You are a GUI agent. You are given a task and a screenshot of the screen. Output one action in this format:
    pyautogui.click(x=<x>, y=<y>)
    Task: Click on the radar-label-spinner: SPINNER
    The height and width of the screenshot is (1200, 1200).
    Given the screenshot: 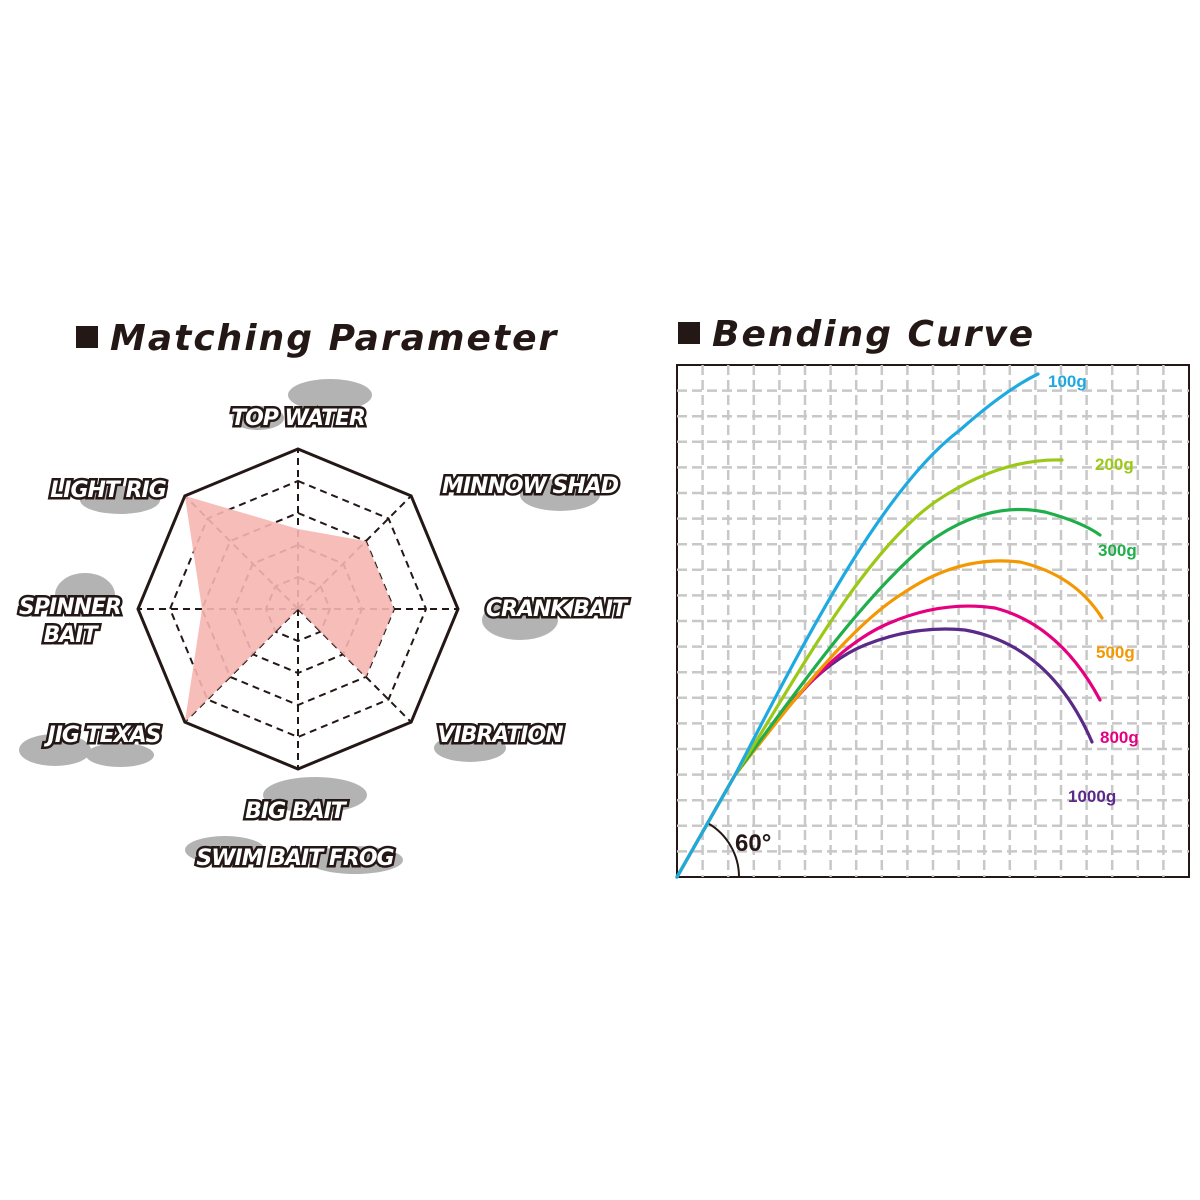 What is the action you would take?
    pyautogui.click(x=70, y=607)
    